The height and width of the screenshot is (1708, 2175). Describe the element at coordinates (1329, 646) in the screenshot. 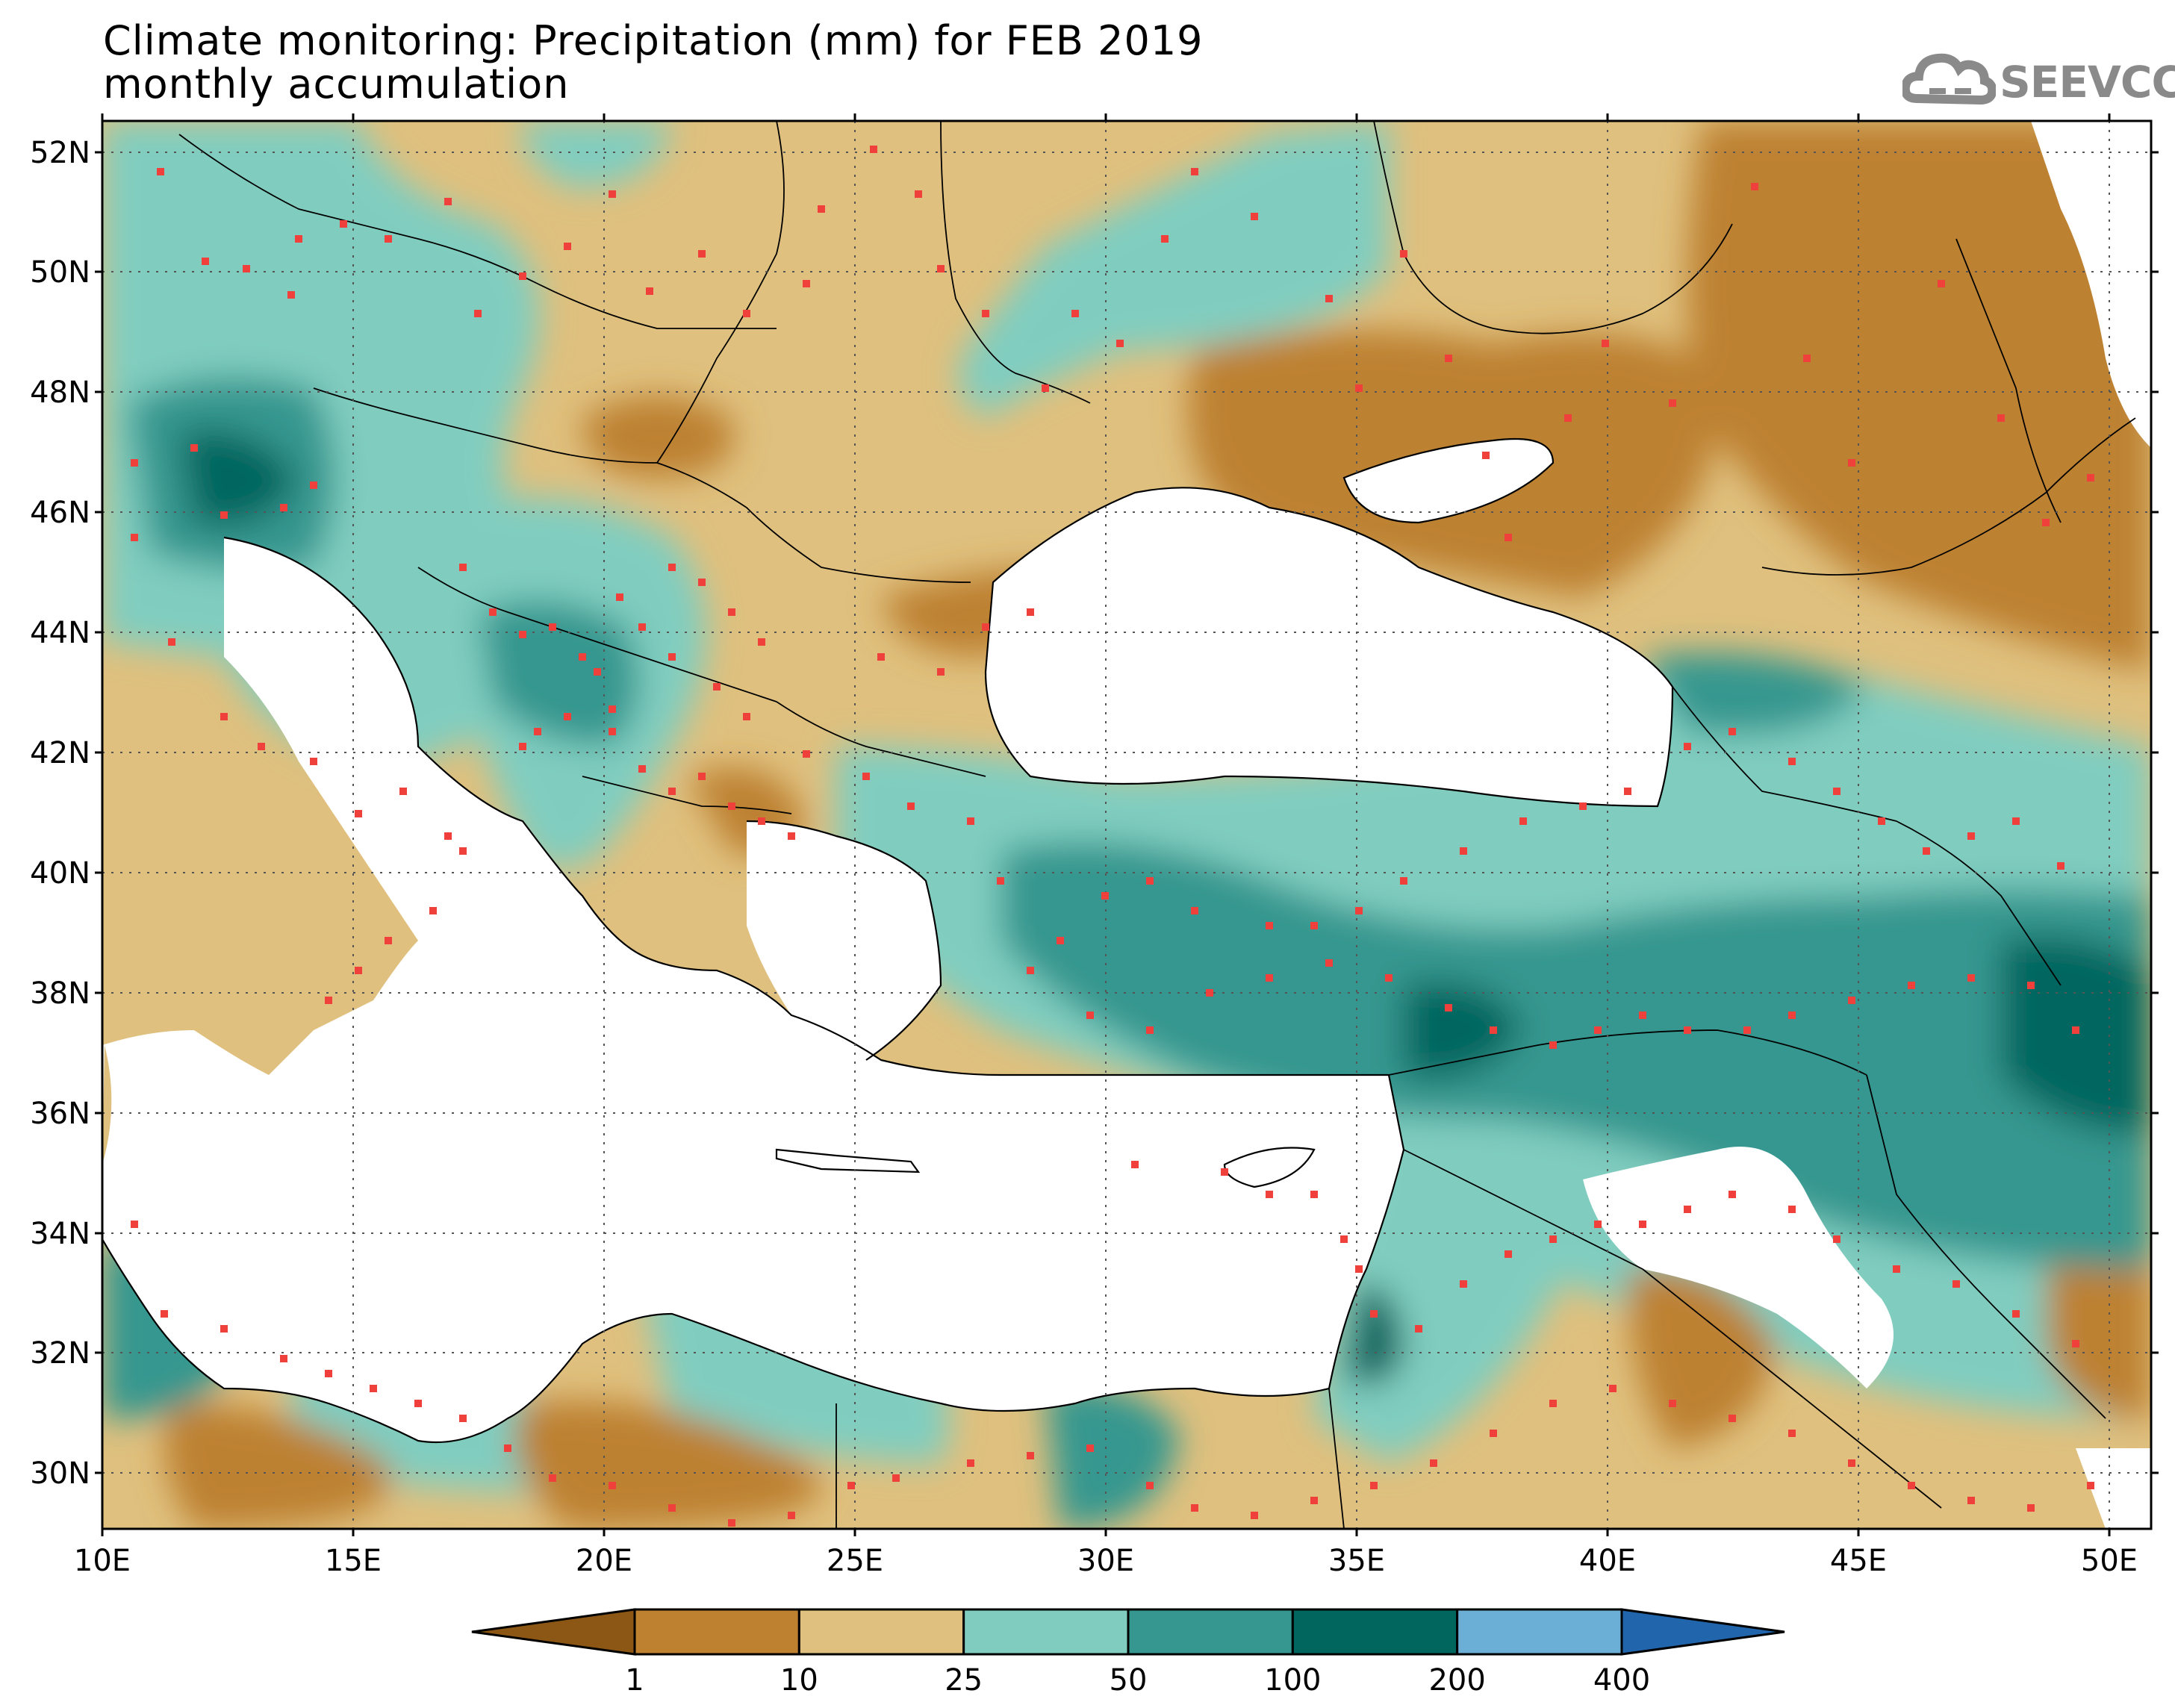

I see `black-sea` at that location.